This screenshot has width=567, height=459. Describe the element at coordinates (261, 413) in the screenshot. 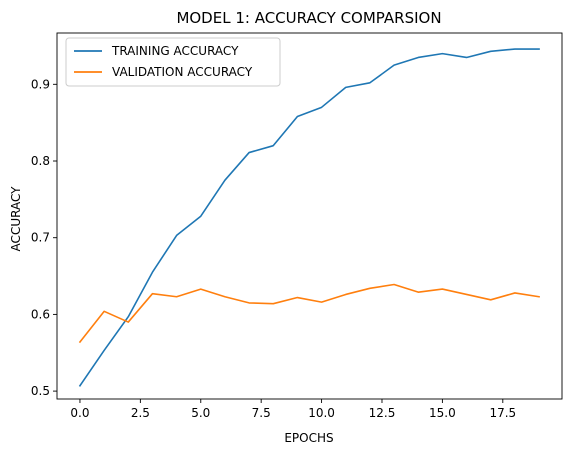

I see `x-tick-label: 7.5` at that location.